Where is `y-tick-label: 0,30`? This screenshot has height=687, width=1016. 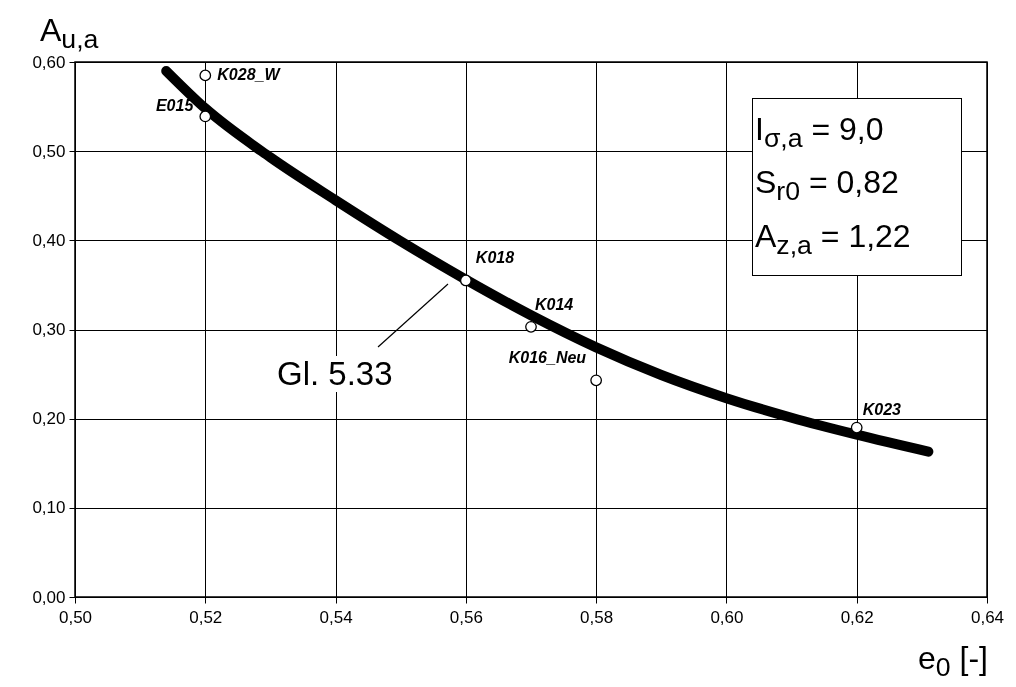 y-tick-label: 0,30 is located at coordinates (49, 329).